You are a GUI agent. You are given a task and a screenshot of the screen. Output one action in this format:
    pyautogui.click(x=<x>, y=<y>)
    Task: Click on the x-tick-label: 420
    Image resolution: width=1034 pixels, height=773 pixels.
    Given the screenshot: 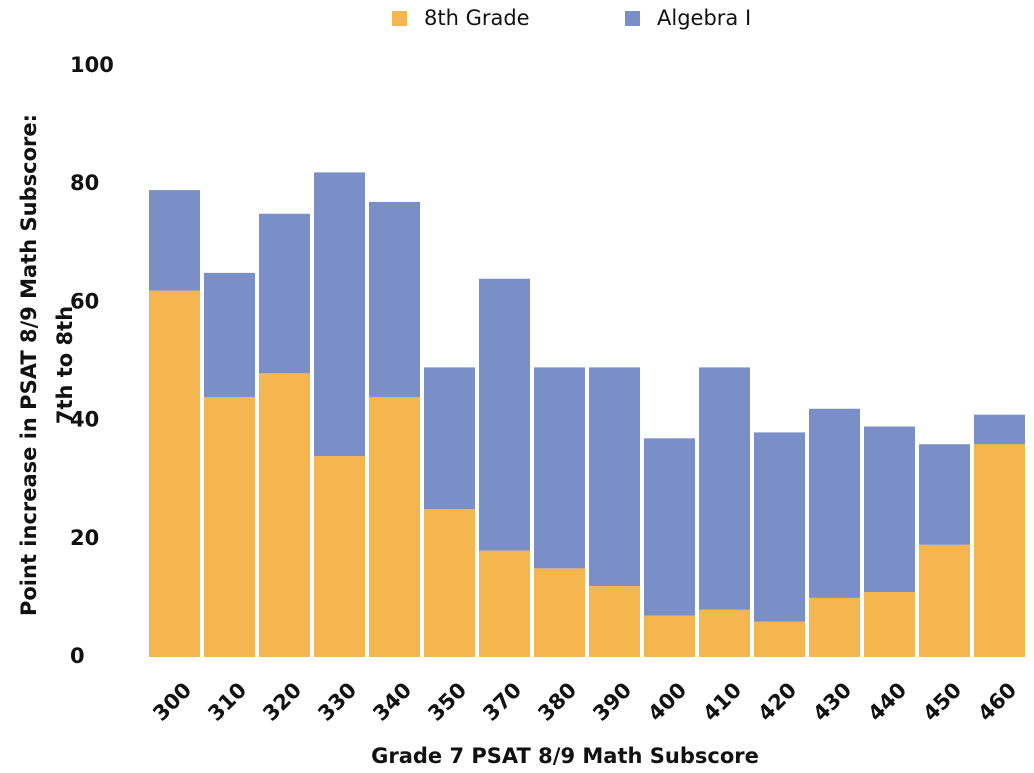 What is the action you would take?
    pyautogui.click(x=777, y=702)
    